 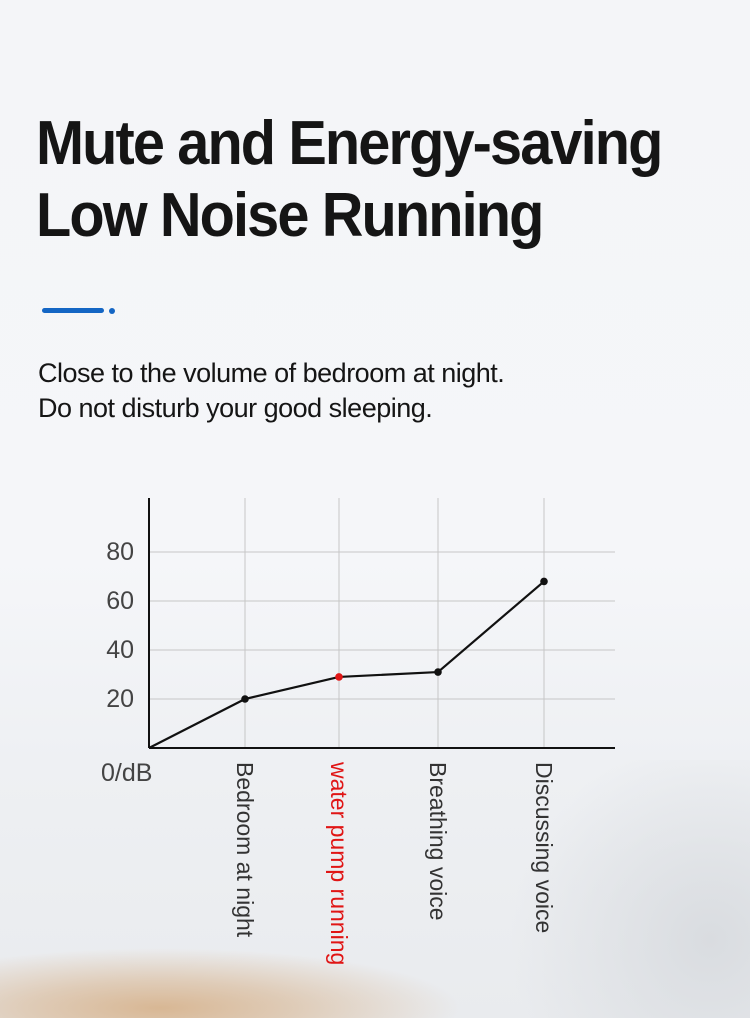 I want to click on background-shade, so click(x=620, y=889).